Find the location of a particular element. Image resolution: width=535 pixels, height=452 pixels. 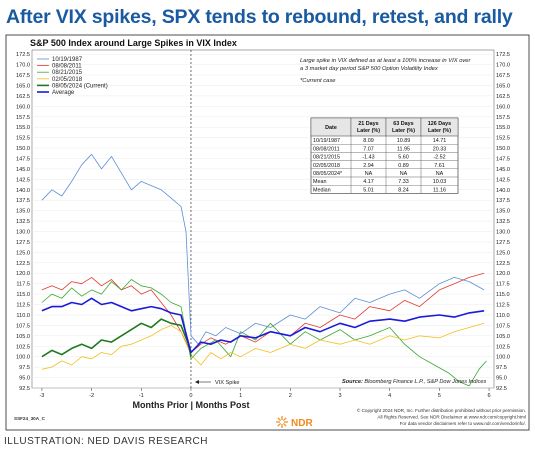

table-cell-text: 20.33 is located at coordinates (440, 149).